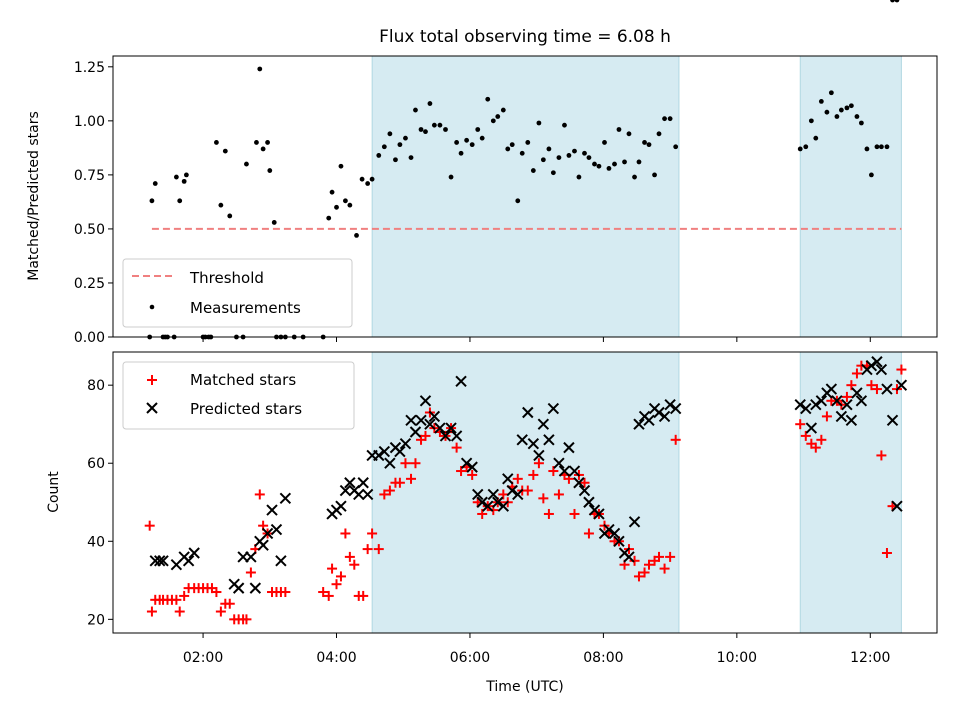  Describe the element at coordinates (524, 687) in the screenshot. I see `x-axis-label: Time (UTC)` at that location.